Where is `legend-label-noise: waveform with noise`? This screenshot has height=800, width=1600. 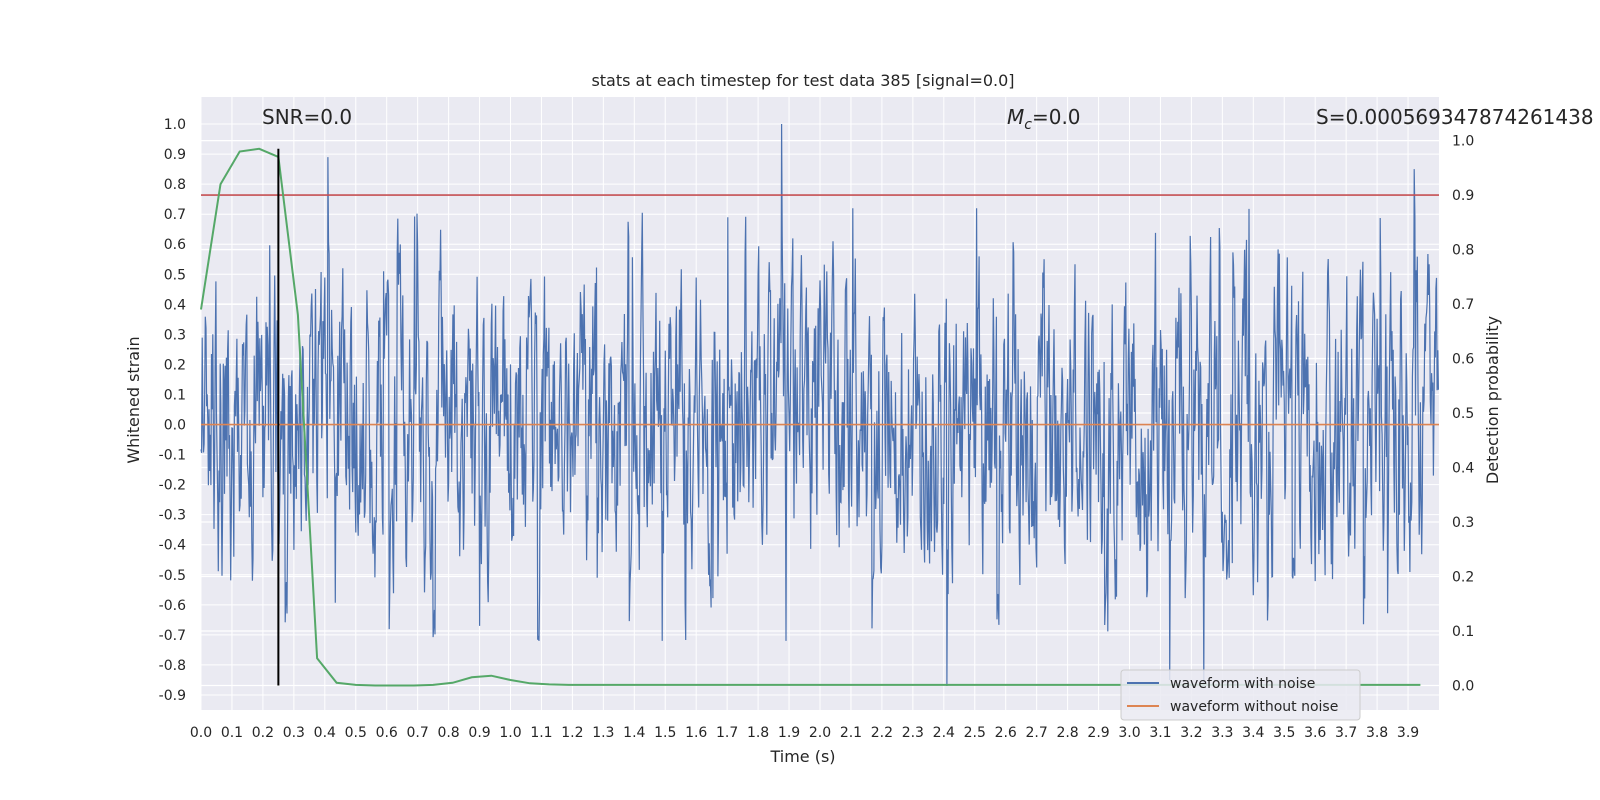
legend-label-noise: waveform with noise is located at coordinates (1242, 684).